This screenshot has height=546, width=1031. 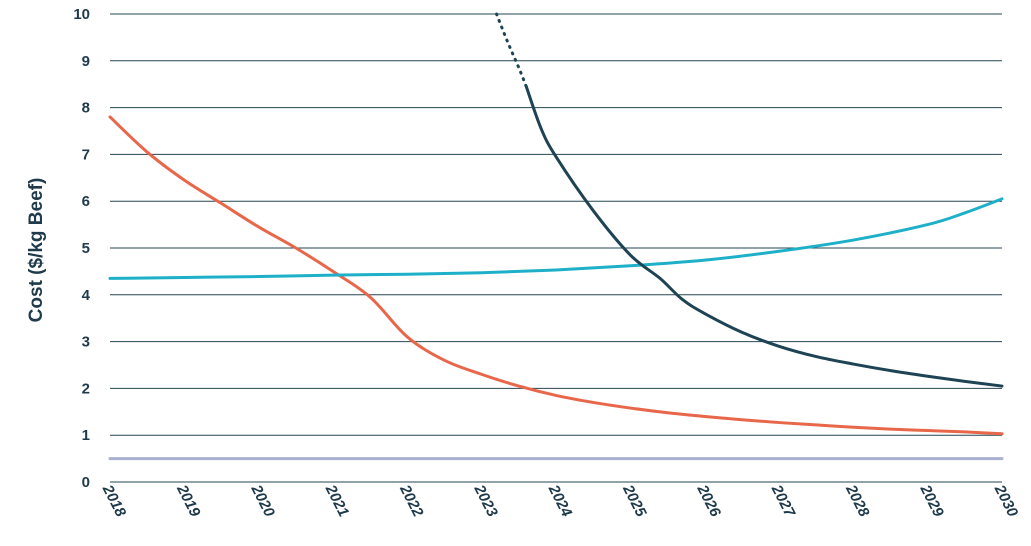 What do you see at coordinates (86, 108) in the screenshot?
I see `y-tick-label: 8` at bounding box center [86, 108].